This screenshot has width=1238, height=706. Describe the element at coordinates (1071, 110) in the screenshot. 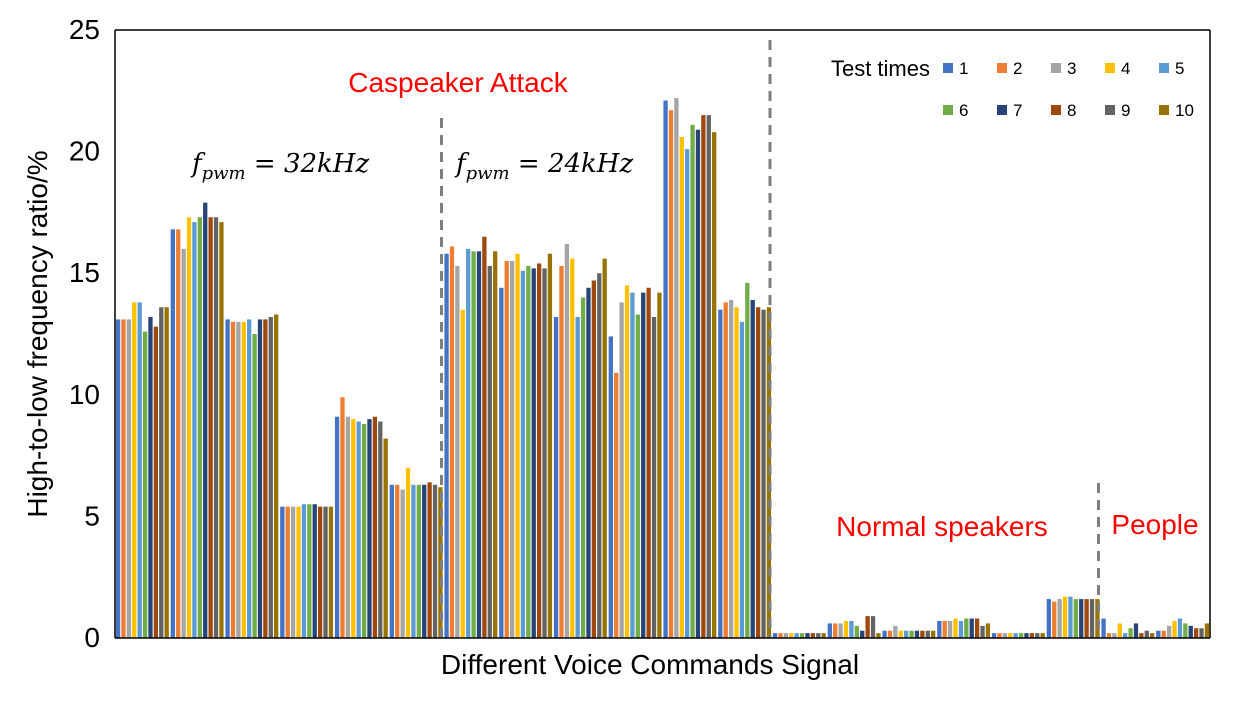

I see `legend-label: 8` at that location.